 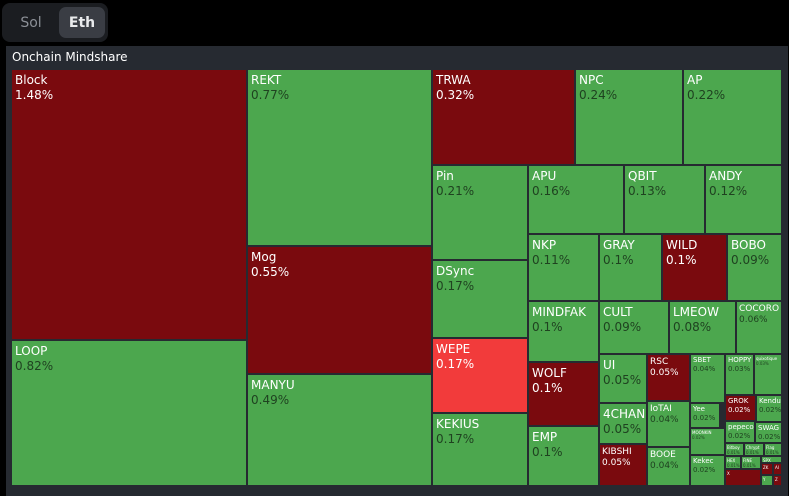 I want to click on tile-kibshi: KIBSHI 0.05%, so click(x=623, y=465).